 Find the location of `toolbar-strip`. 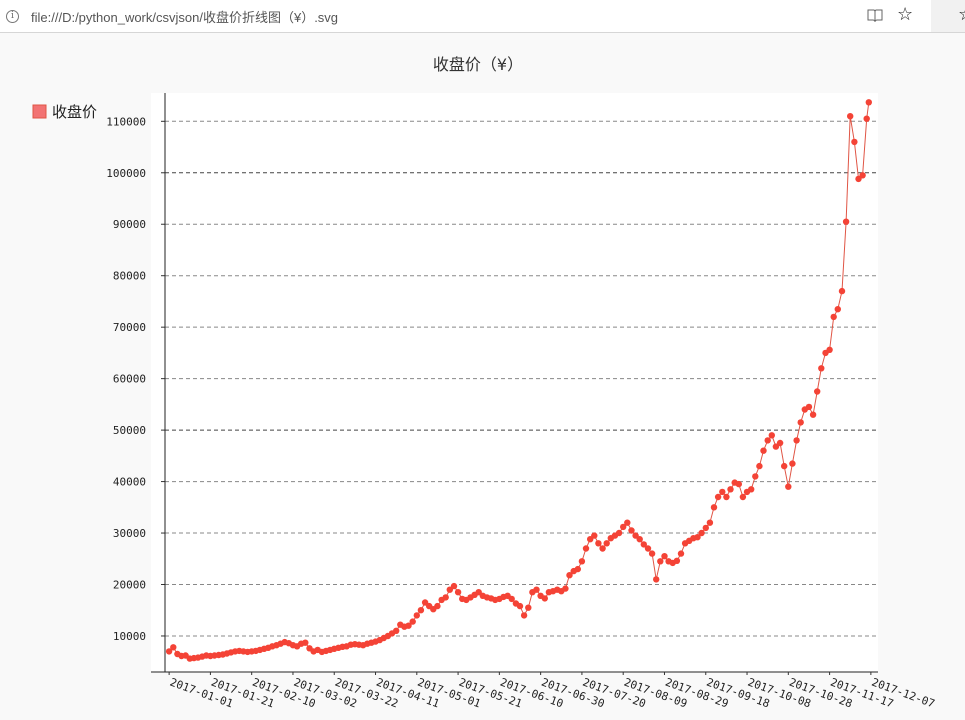

toolbar-strip is located at coordinates (948, 16).